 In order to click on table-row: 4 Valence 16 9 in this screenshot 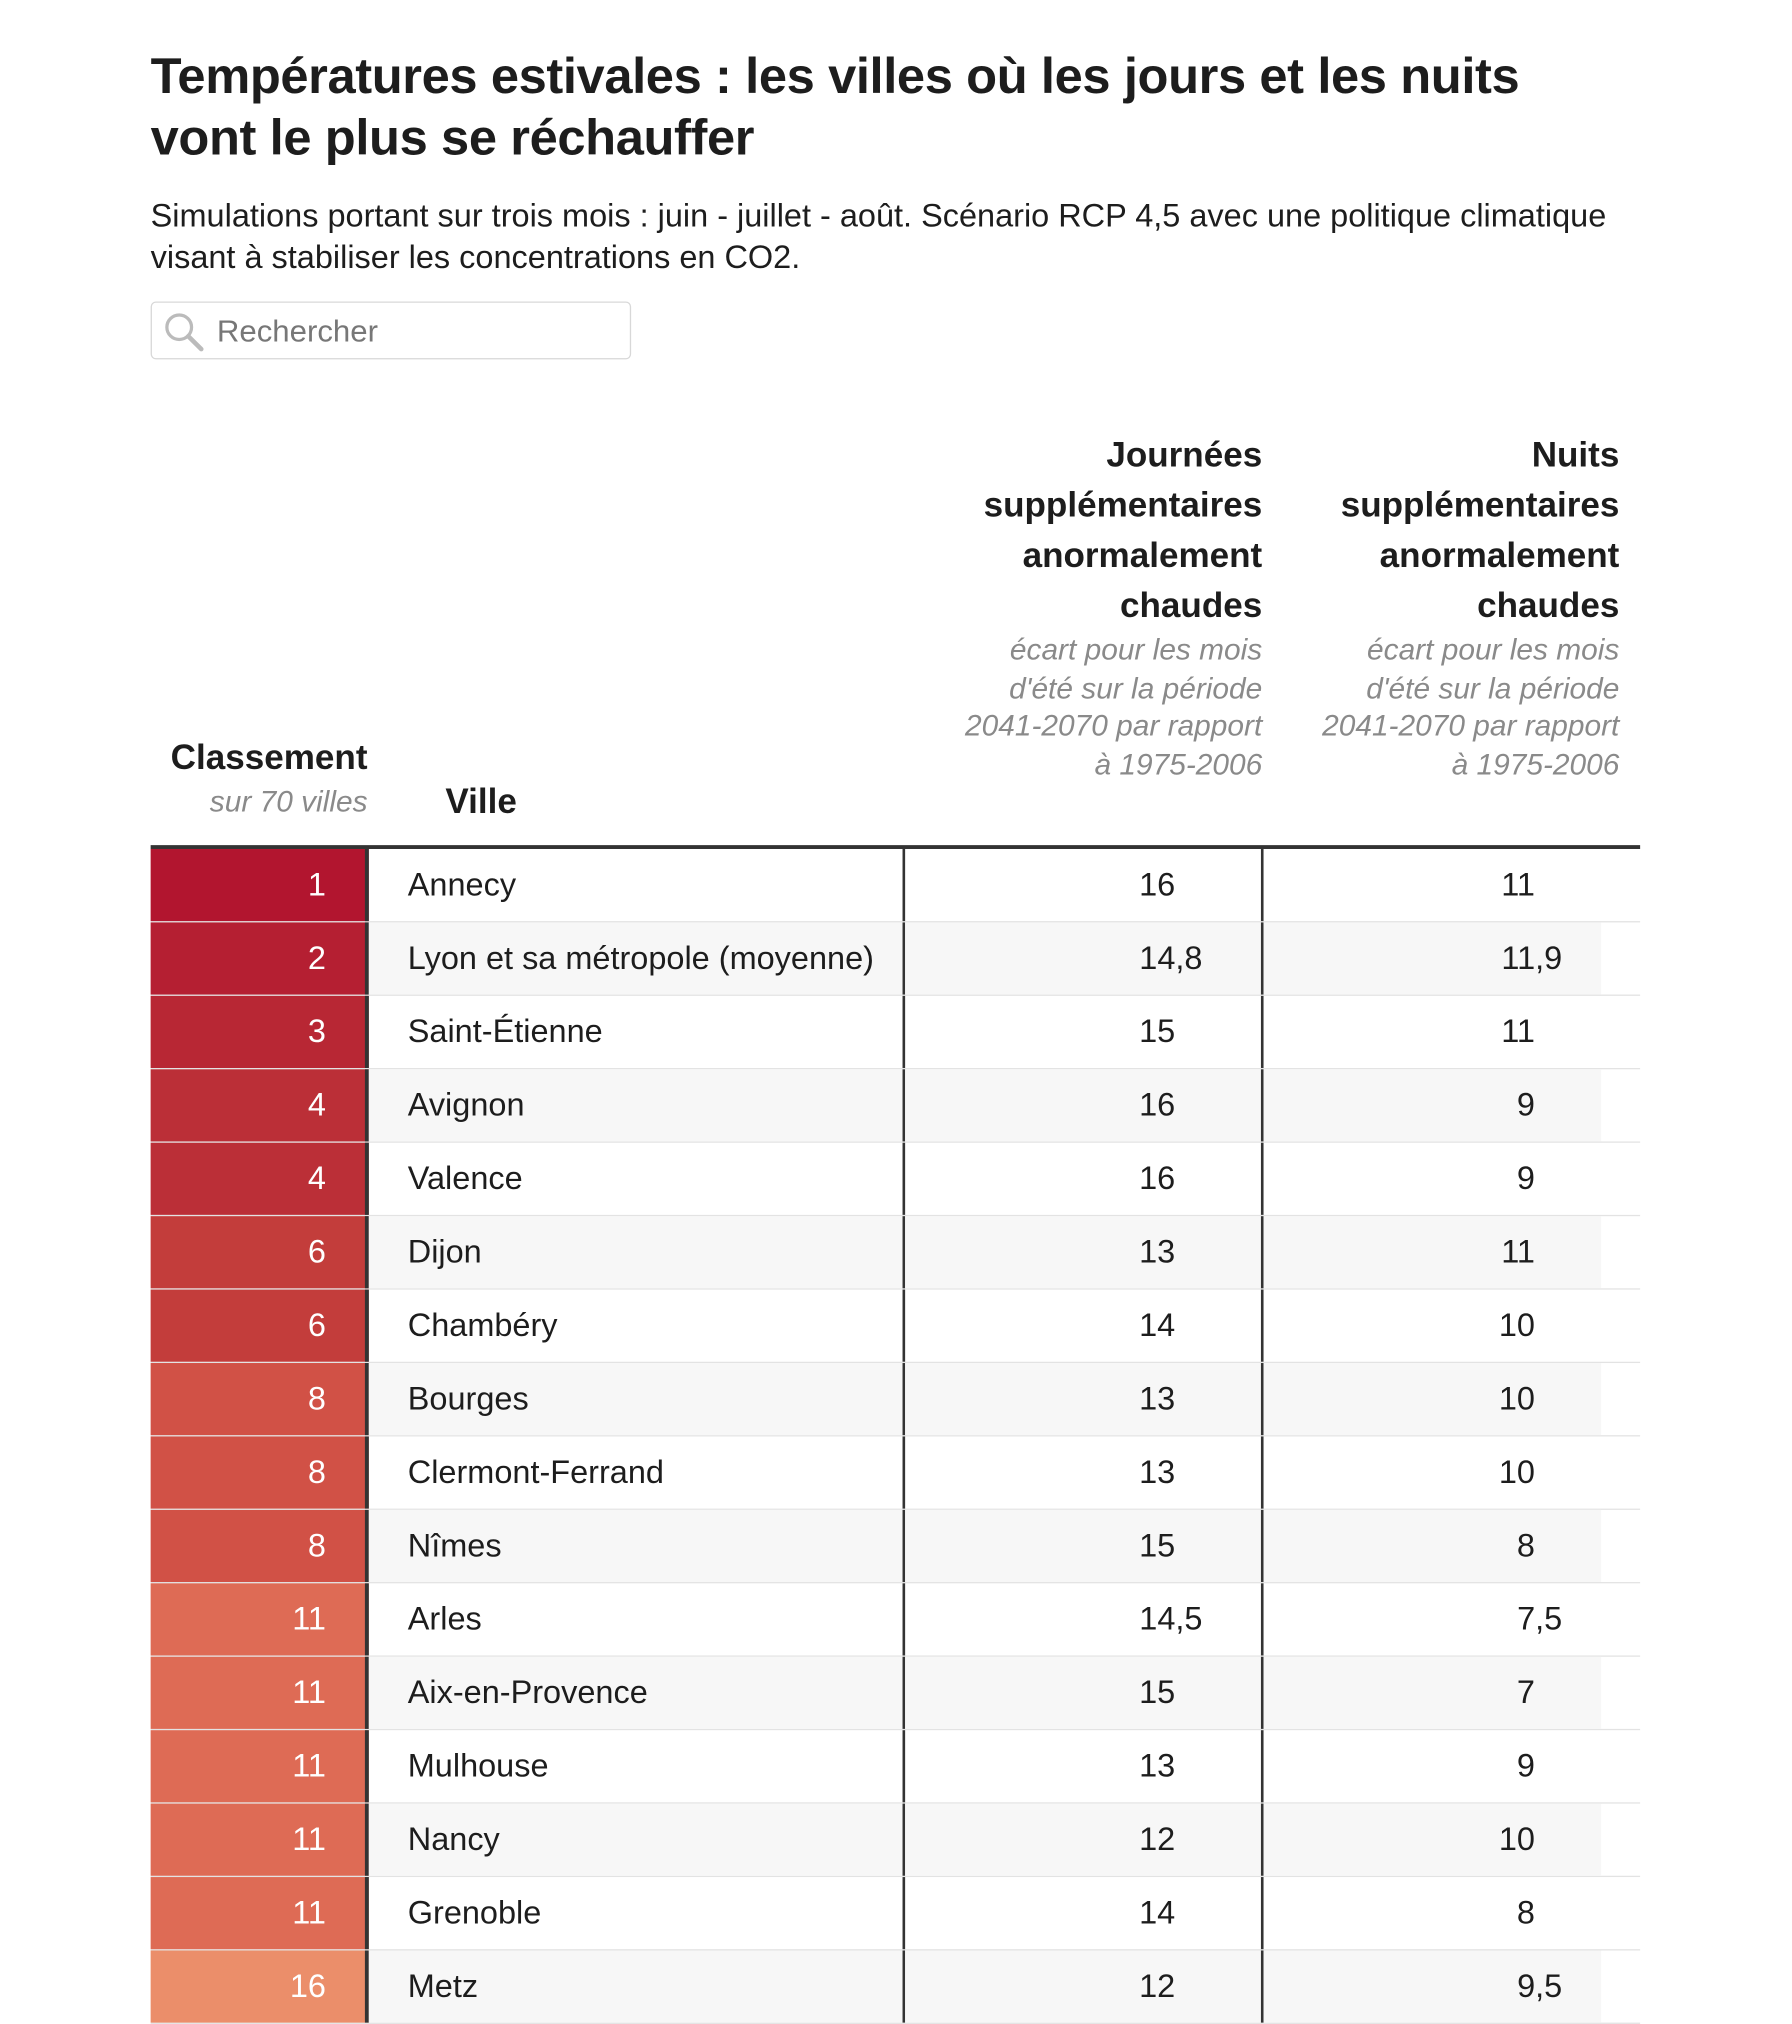, I will do `click(895, 1179)`.